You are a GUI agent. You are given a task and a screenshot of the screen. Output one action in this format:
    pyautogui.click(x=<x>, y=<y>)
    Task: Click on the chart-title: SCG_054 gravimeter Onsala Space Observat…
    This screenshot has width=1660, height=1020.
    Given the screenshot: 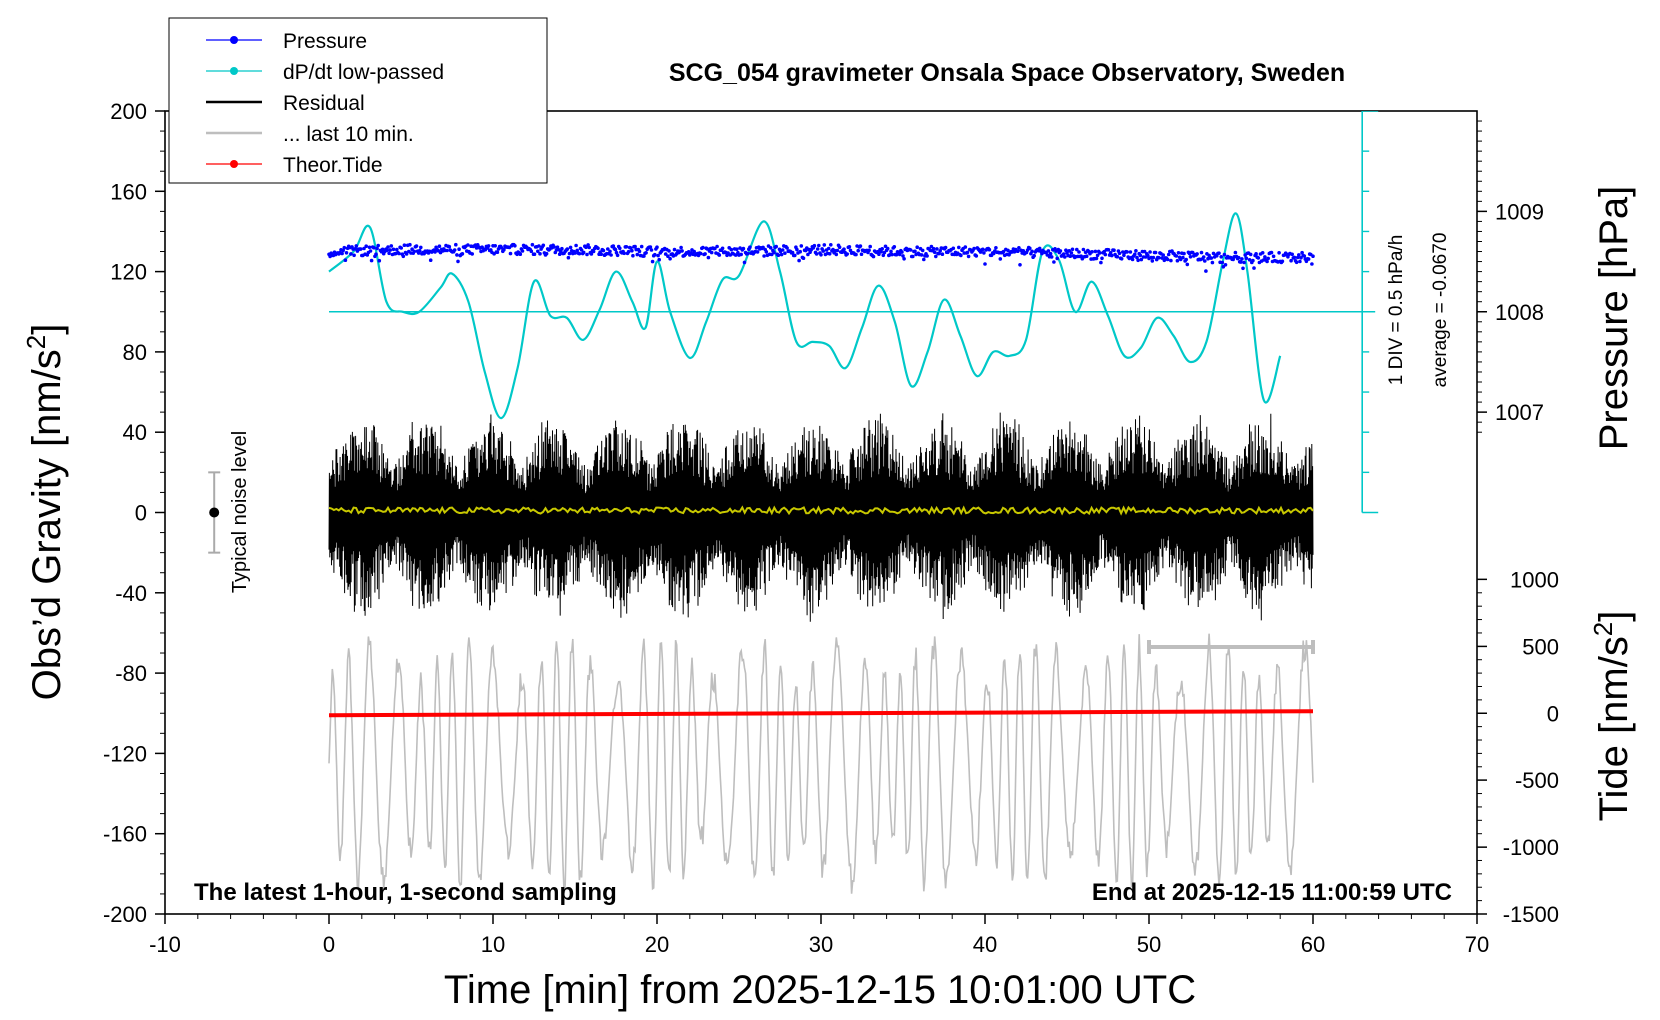 What is the action you would take?
    pyautogui.click(x=1007, y=73)
    